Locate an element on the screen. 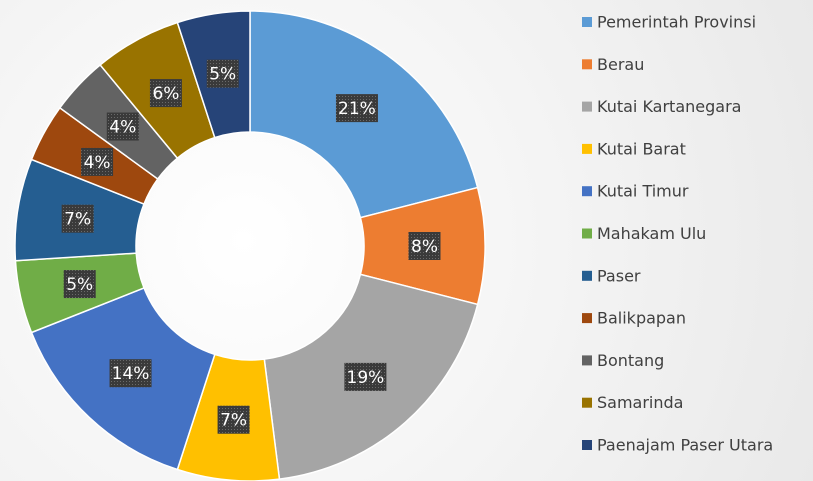 The image size is (813, 481). legend-label: Mahakam Ulu is located at coordinates (651, 233).